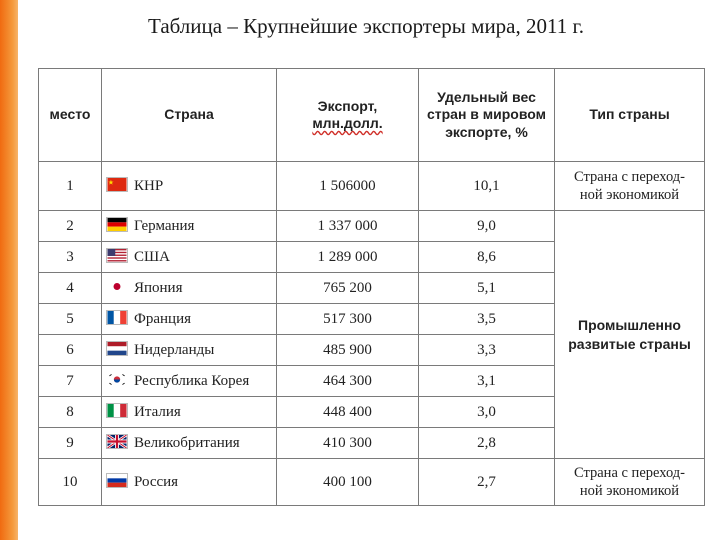 This screenshot has height=540, width=720. Describe the element at coordinates (486, 443) in the screenshot. I see `share-cell: 2,8` at that location.